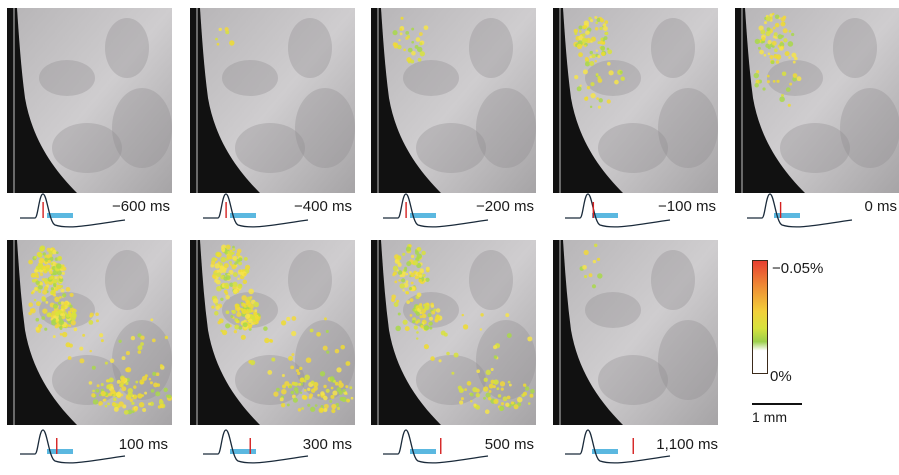 This screenshot has height=475, width=899. What do you see at coordinates (781, 376) in the screenshot?
I see `colorbar-min-label: 0%` at bounding box center [781, 376].